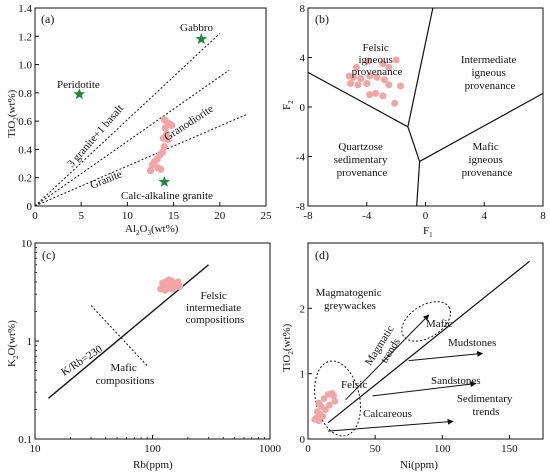  What do you see at coordinates (170, 285) in the screenshot?
I see `panel-c-data-points` at bounding box center [170, 285].